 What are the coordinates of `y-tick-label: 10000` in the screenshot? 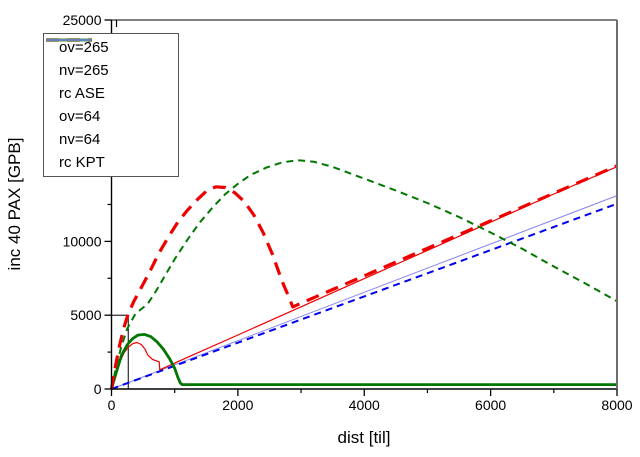 It's located at (82, 241).